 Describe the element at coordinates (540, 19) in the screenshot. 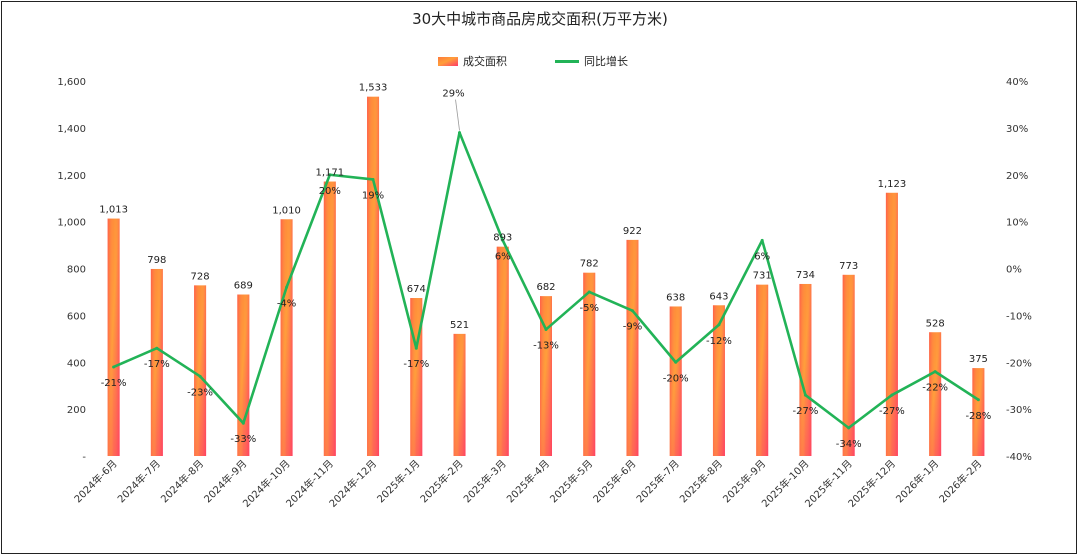

I see `chart-title: 30大中城市商品房成交面积(万平方米)` at that location.